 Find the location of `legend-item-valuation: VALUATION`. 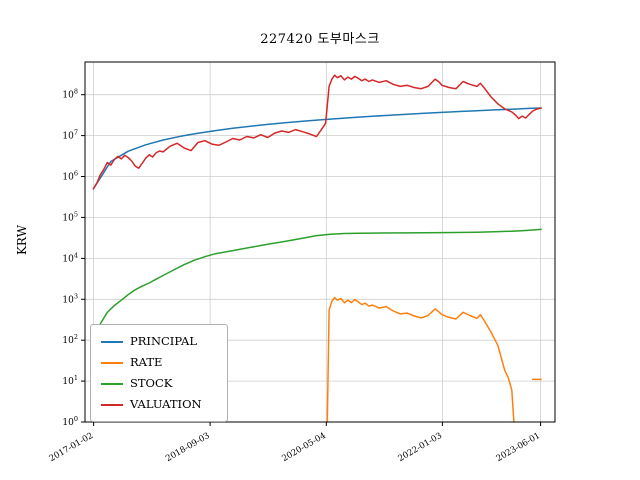

legend-item-valuation: VALUATION is located at coordinates (159, 404).